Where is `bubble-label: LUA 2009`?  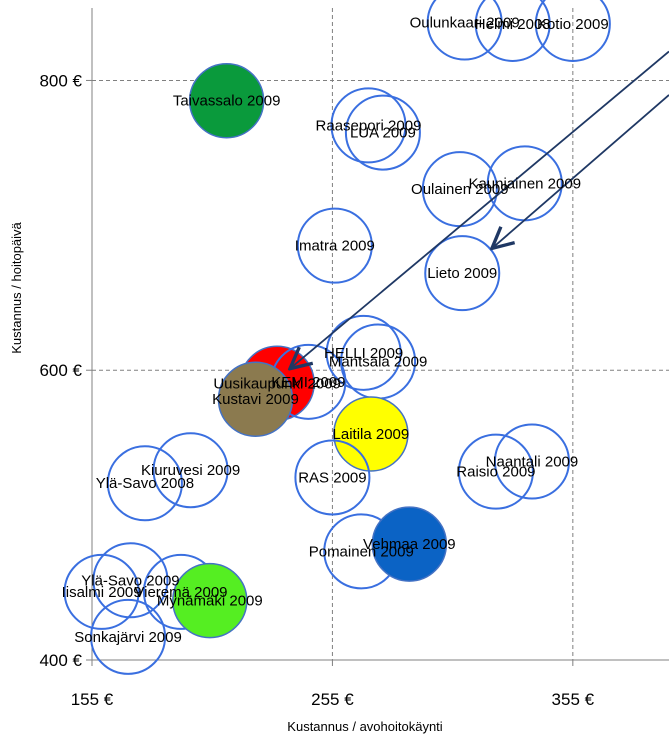
bubble-label: LUA 2009 is located at coordinates (383, 133).